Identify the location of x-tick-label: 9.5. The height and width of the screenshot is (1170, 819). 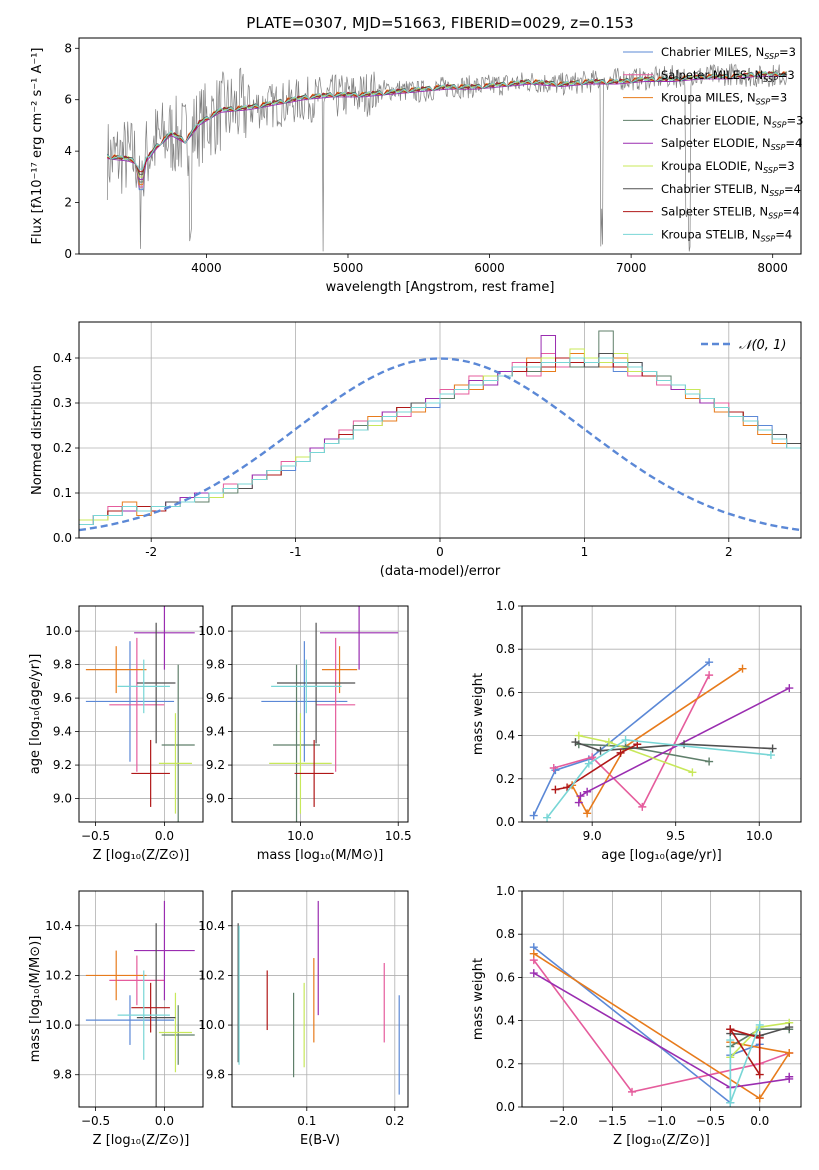
(675, 836).